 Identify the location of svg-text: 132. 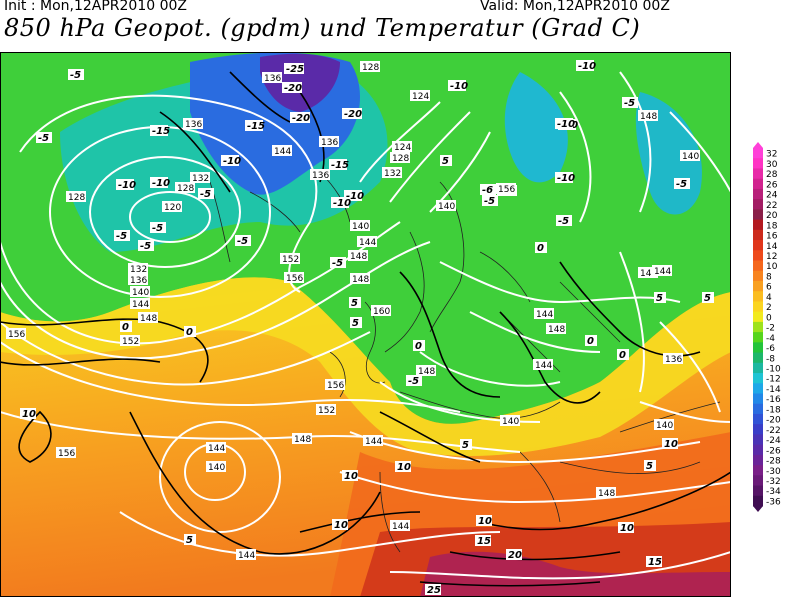
(138, 270).